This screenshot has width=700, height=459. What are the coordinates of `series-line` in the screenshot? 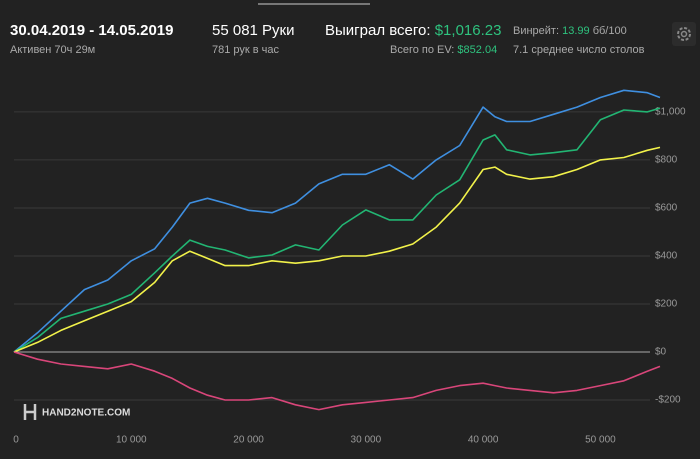 It's located at (337, 381).